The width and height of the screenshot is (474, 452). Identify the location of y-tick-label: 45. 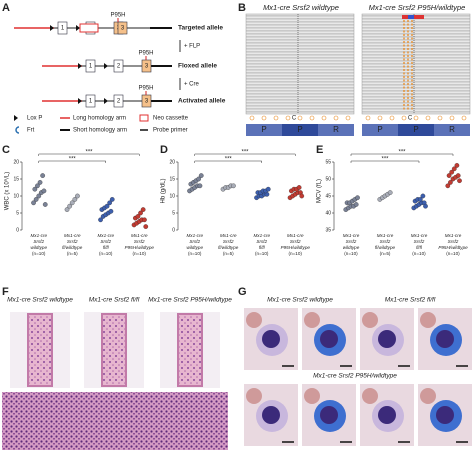
(328, 196).